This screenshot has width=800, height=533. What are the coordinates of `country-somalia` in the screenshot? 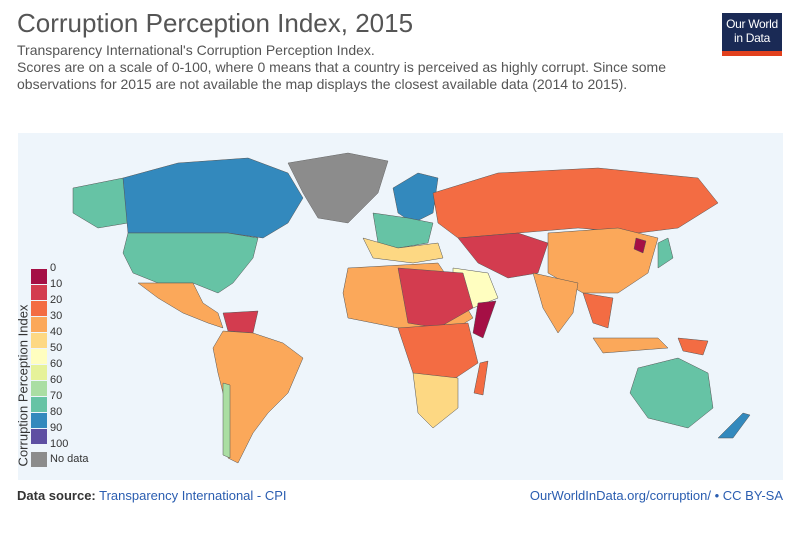 It's located at (484, 319).